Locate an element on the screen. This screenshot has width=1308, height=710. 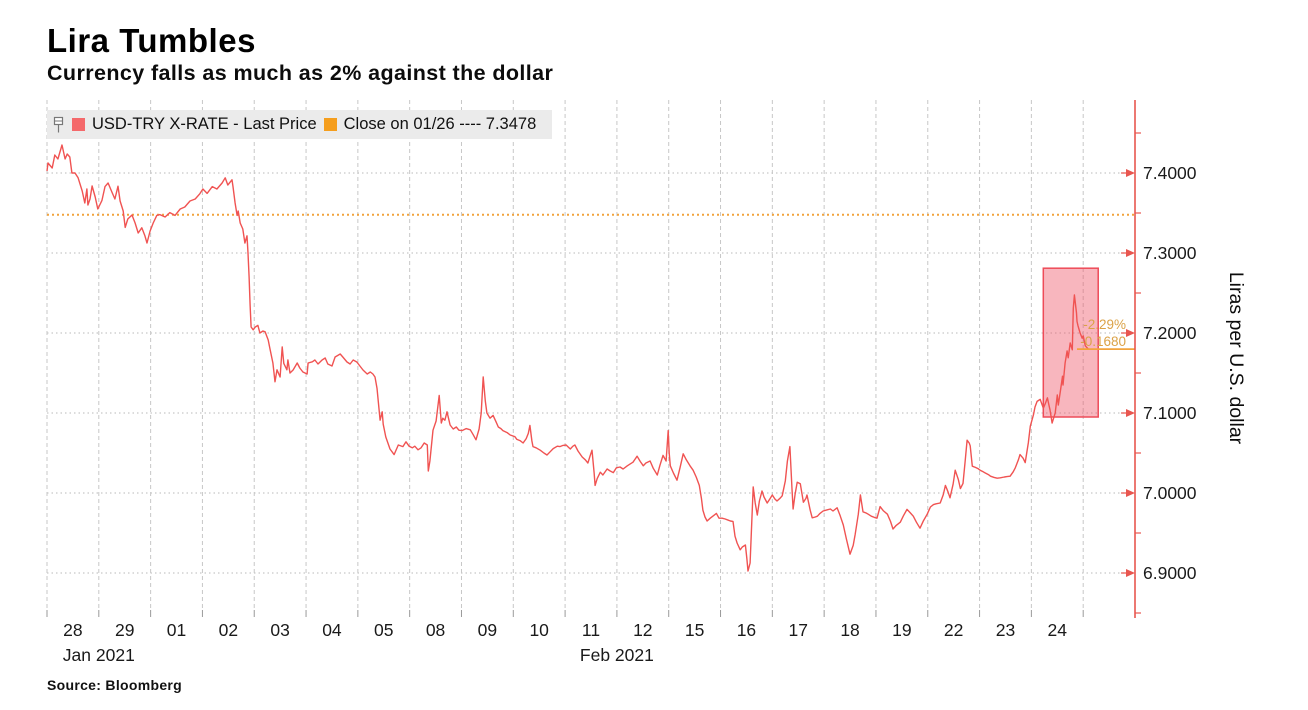
source-note: Source: Bloomberg is located at coordinates (115, 685).